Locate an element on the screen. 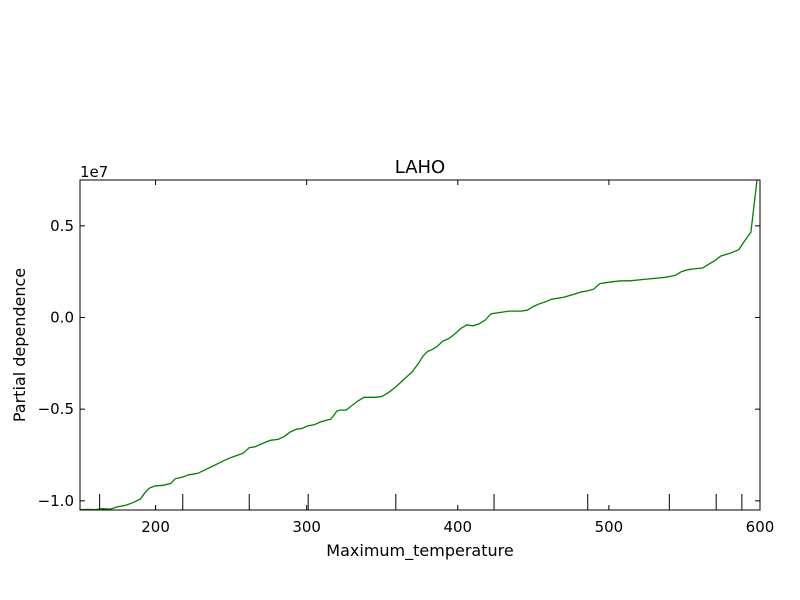 The height and width of the screenshot is (600, 800). y-axis-label: Partial dependence is located at coordinates (19, 345).